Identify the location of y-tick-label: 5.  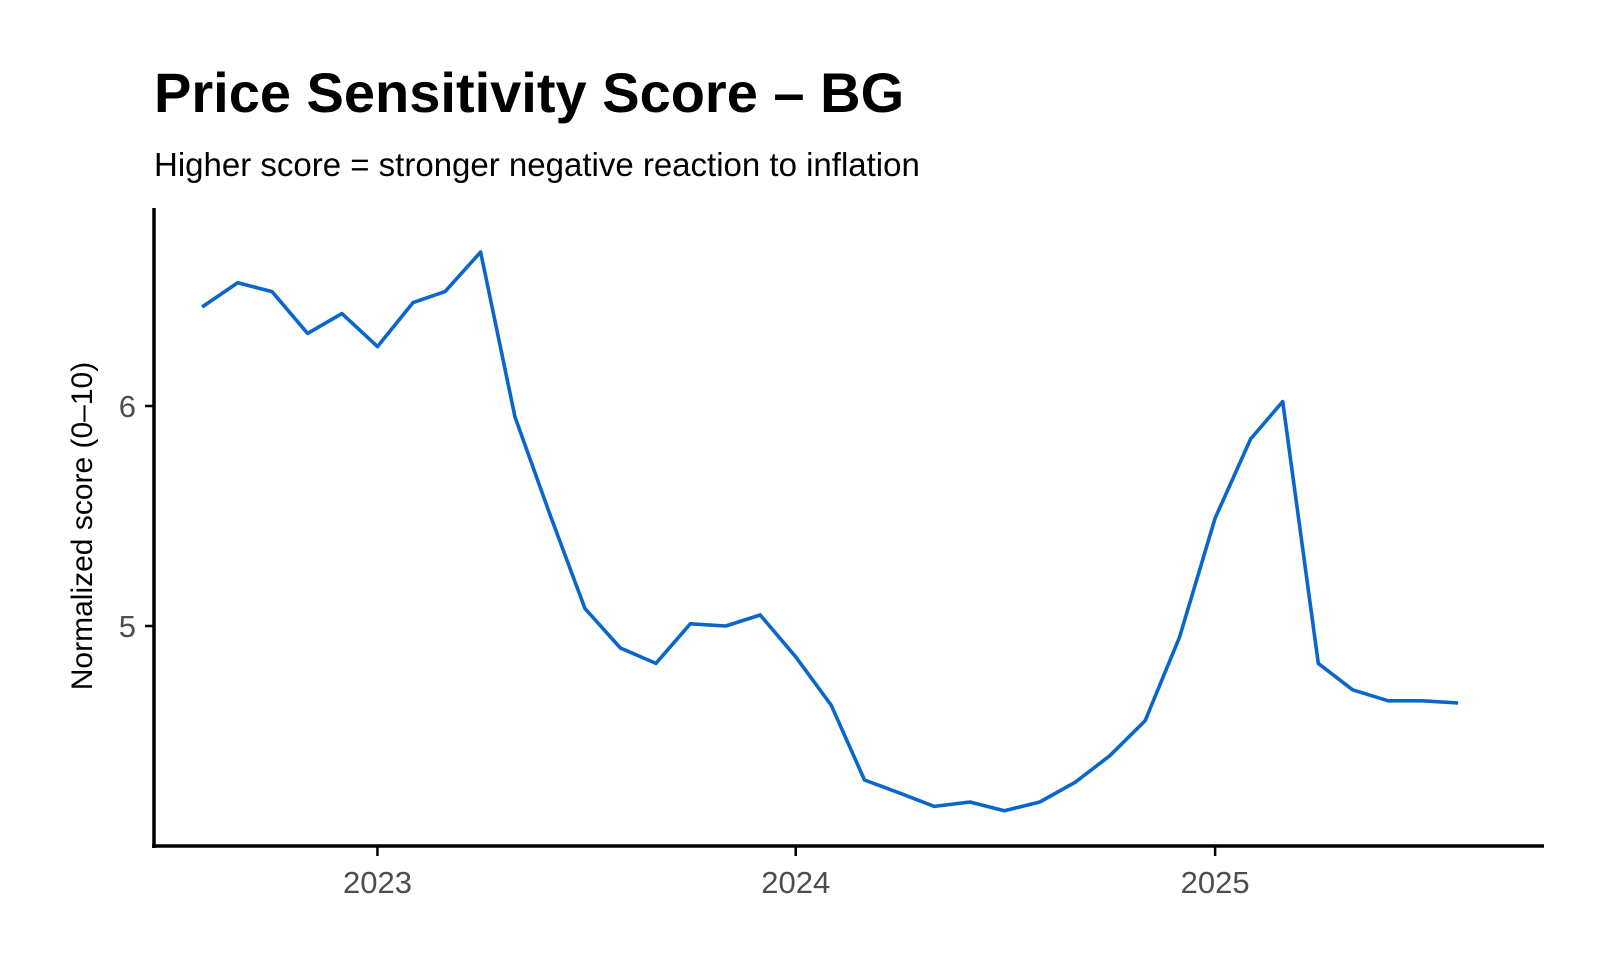
(127, 626).